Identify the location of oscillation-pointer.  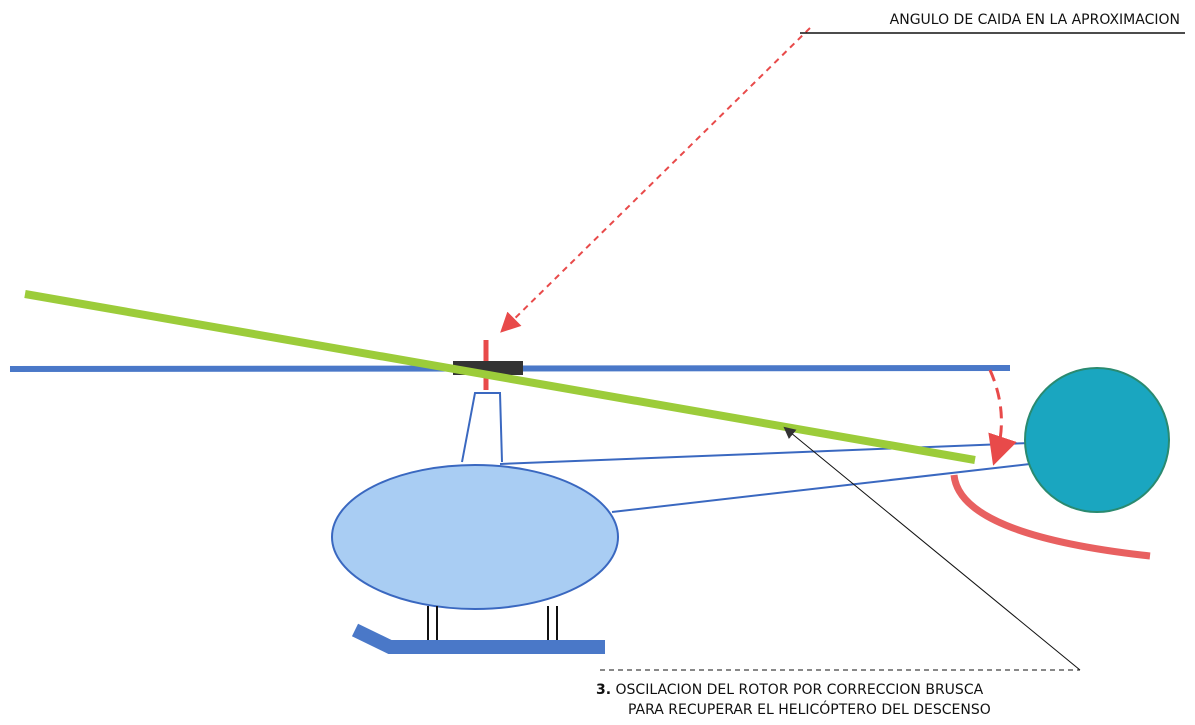
(932, 548).